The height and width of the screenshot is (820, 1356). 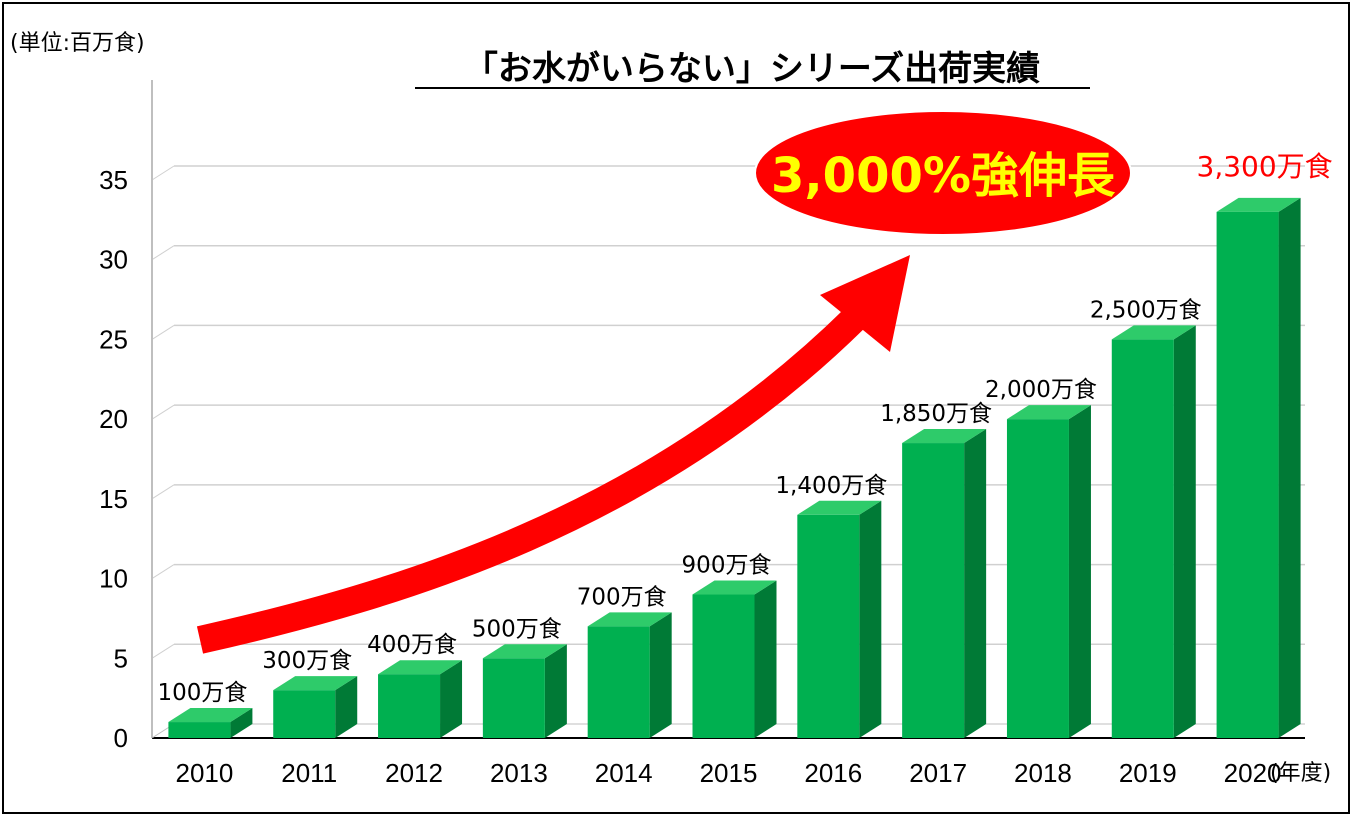 What do you see at coordinates (113, 499) in the screenshot?
I see `y-tick-label: 15` at bounding box center [113, 499].